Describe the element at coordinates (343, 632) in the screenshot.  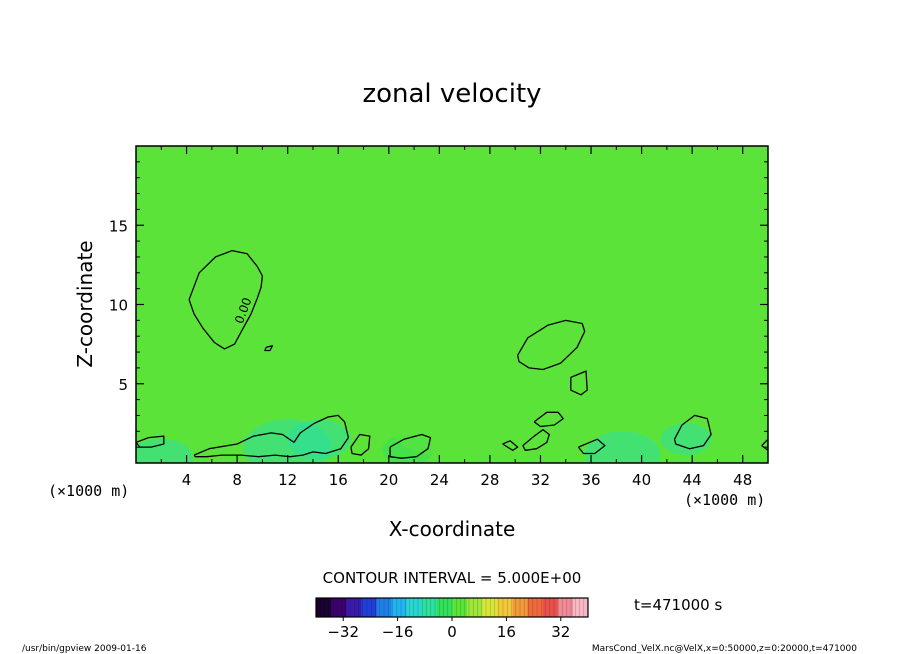
I see `colorbar-tick-label: −32` at that location.